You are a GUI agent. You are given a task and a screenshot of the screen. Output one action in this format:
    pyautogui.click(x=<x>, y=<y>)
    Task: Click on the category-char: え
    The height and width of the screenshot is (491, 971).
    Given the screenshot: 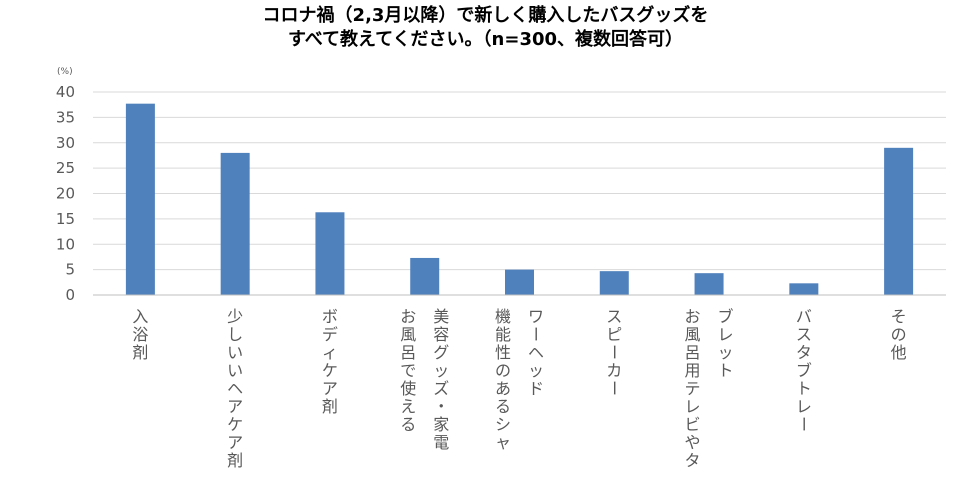 What is the action you would take?
    pyautogui.click(x=408, y=406)
    